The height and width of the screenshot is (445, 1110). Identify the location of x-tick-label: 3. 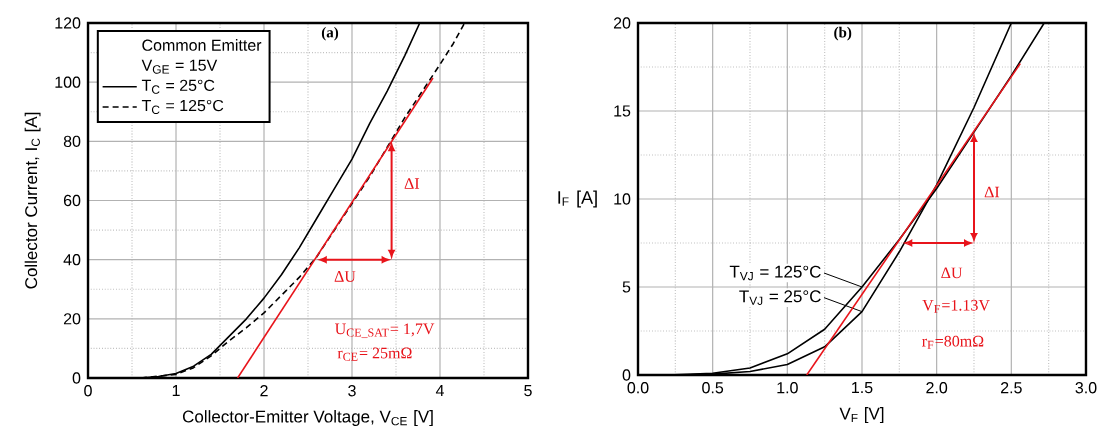
(352, 391).